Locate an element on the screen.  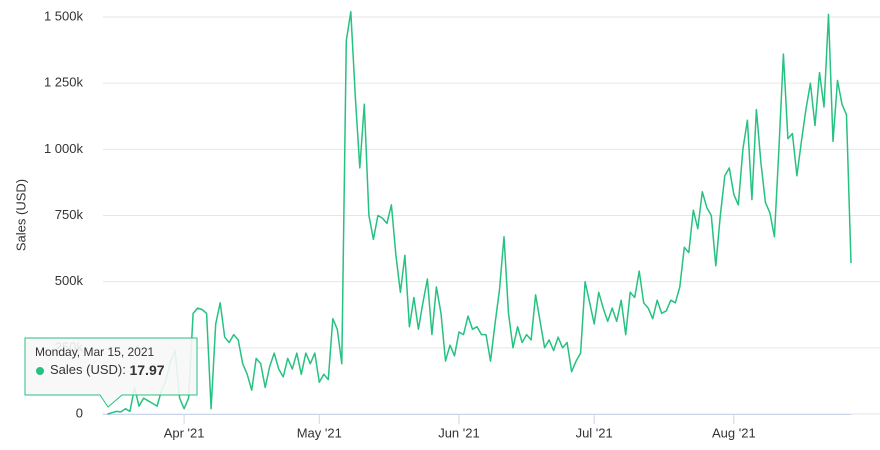
y-tick-label: 500k is located at coordinates (69, 280).